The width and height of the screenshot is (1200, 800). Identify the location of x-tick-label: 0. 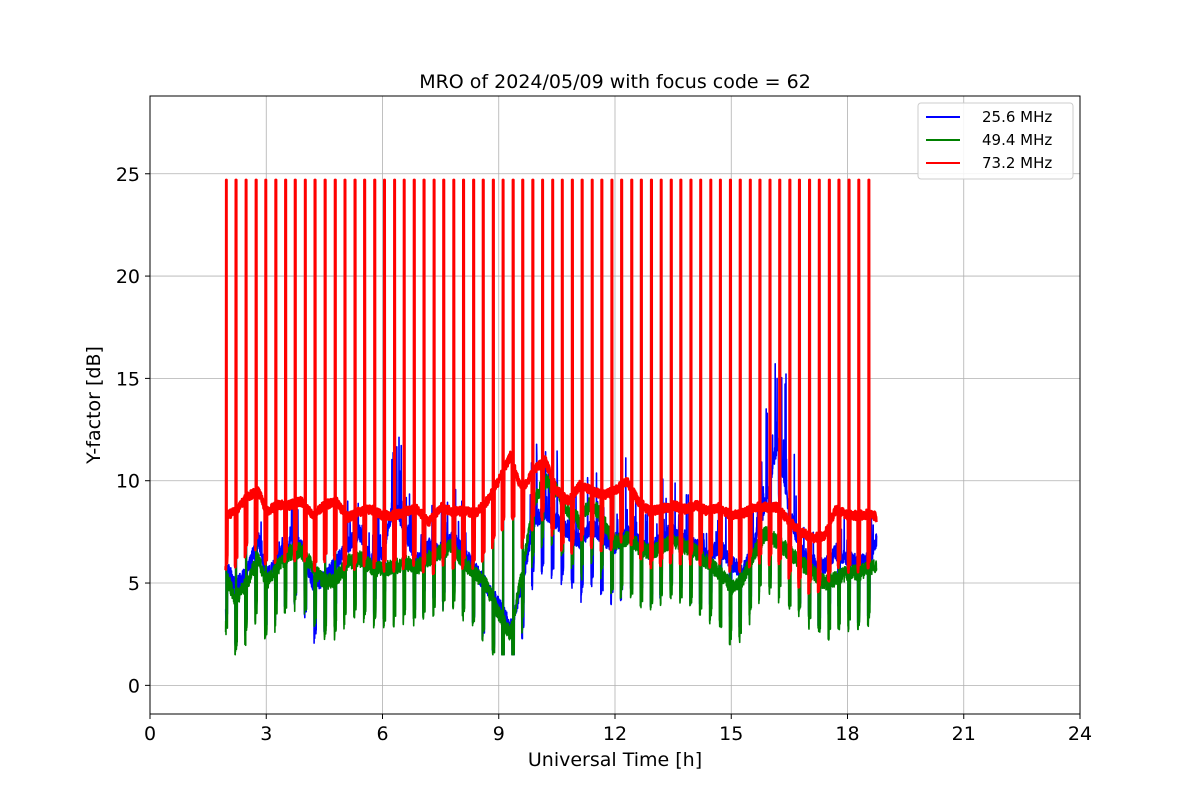
(150, 734).